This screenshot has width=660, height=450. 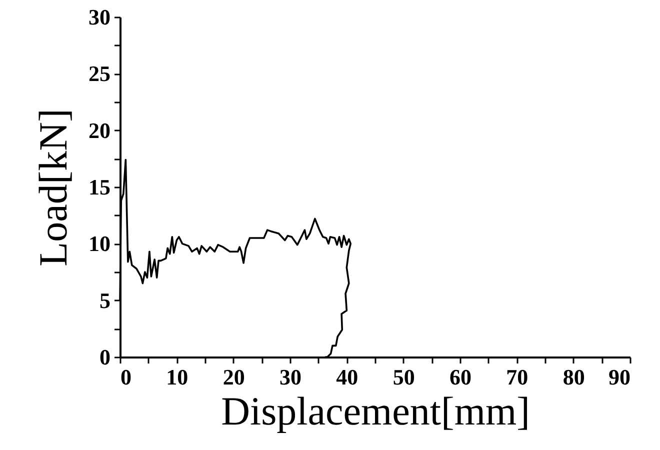 I want to click on y-tick-label: 25, so click(x=99, y=73).